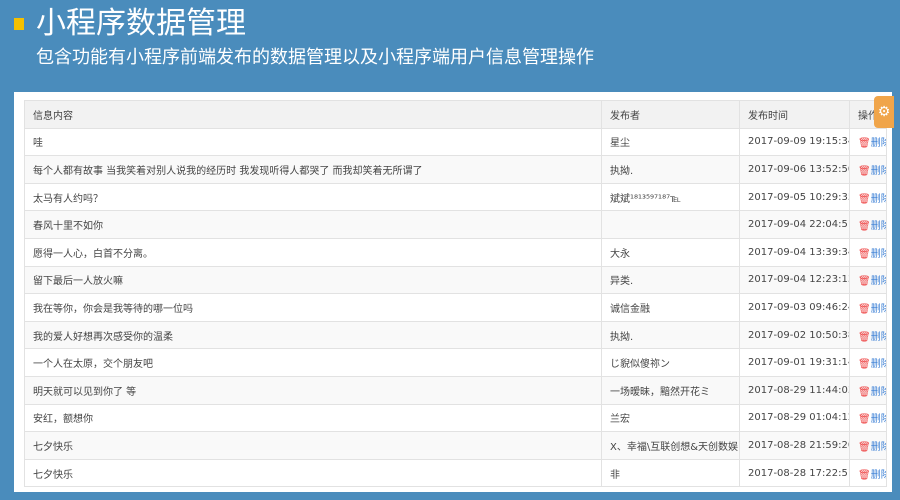 The height and width of the screenshot is (500, 900). Describe the element at coordinates (794, 224) in the screenshot. I see `cell-time: 2017-09-04 22:04:51` at that location.